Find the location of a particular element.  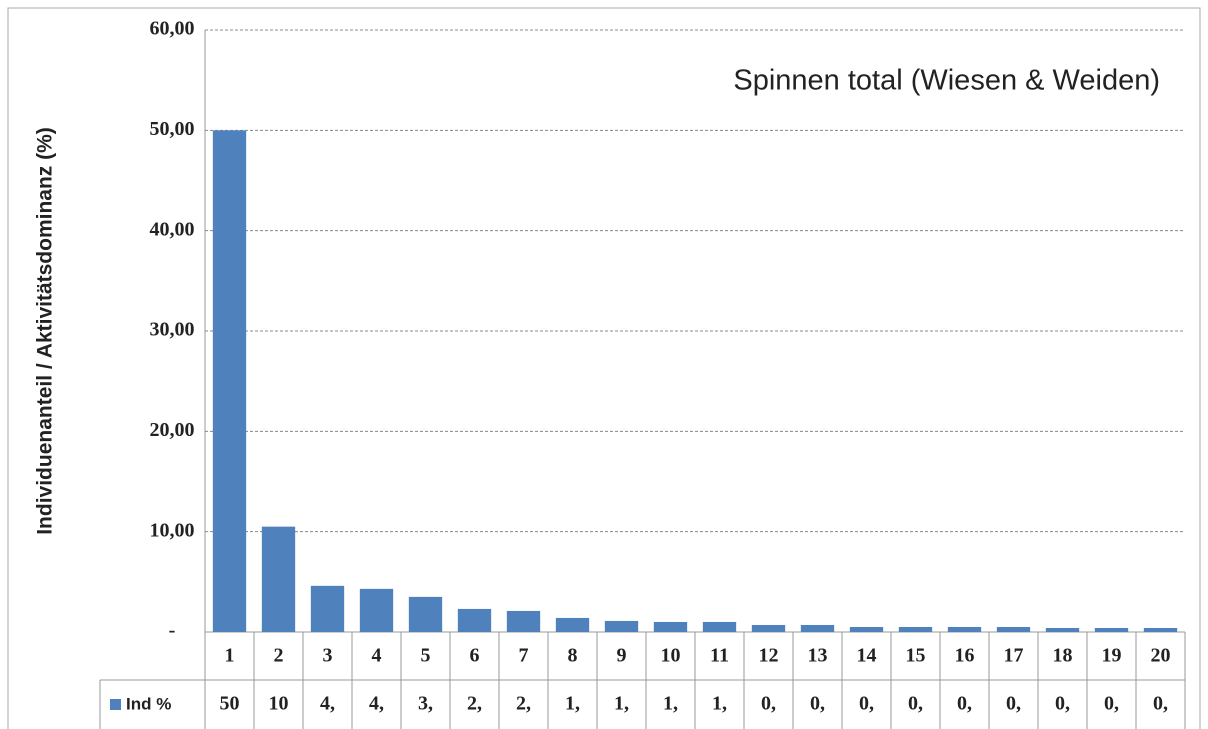

x-tick-label: 3 is located at coordinates (328, 656).